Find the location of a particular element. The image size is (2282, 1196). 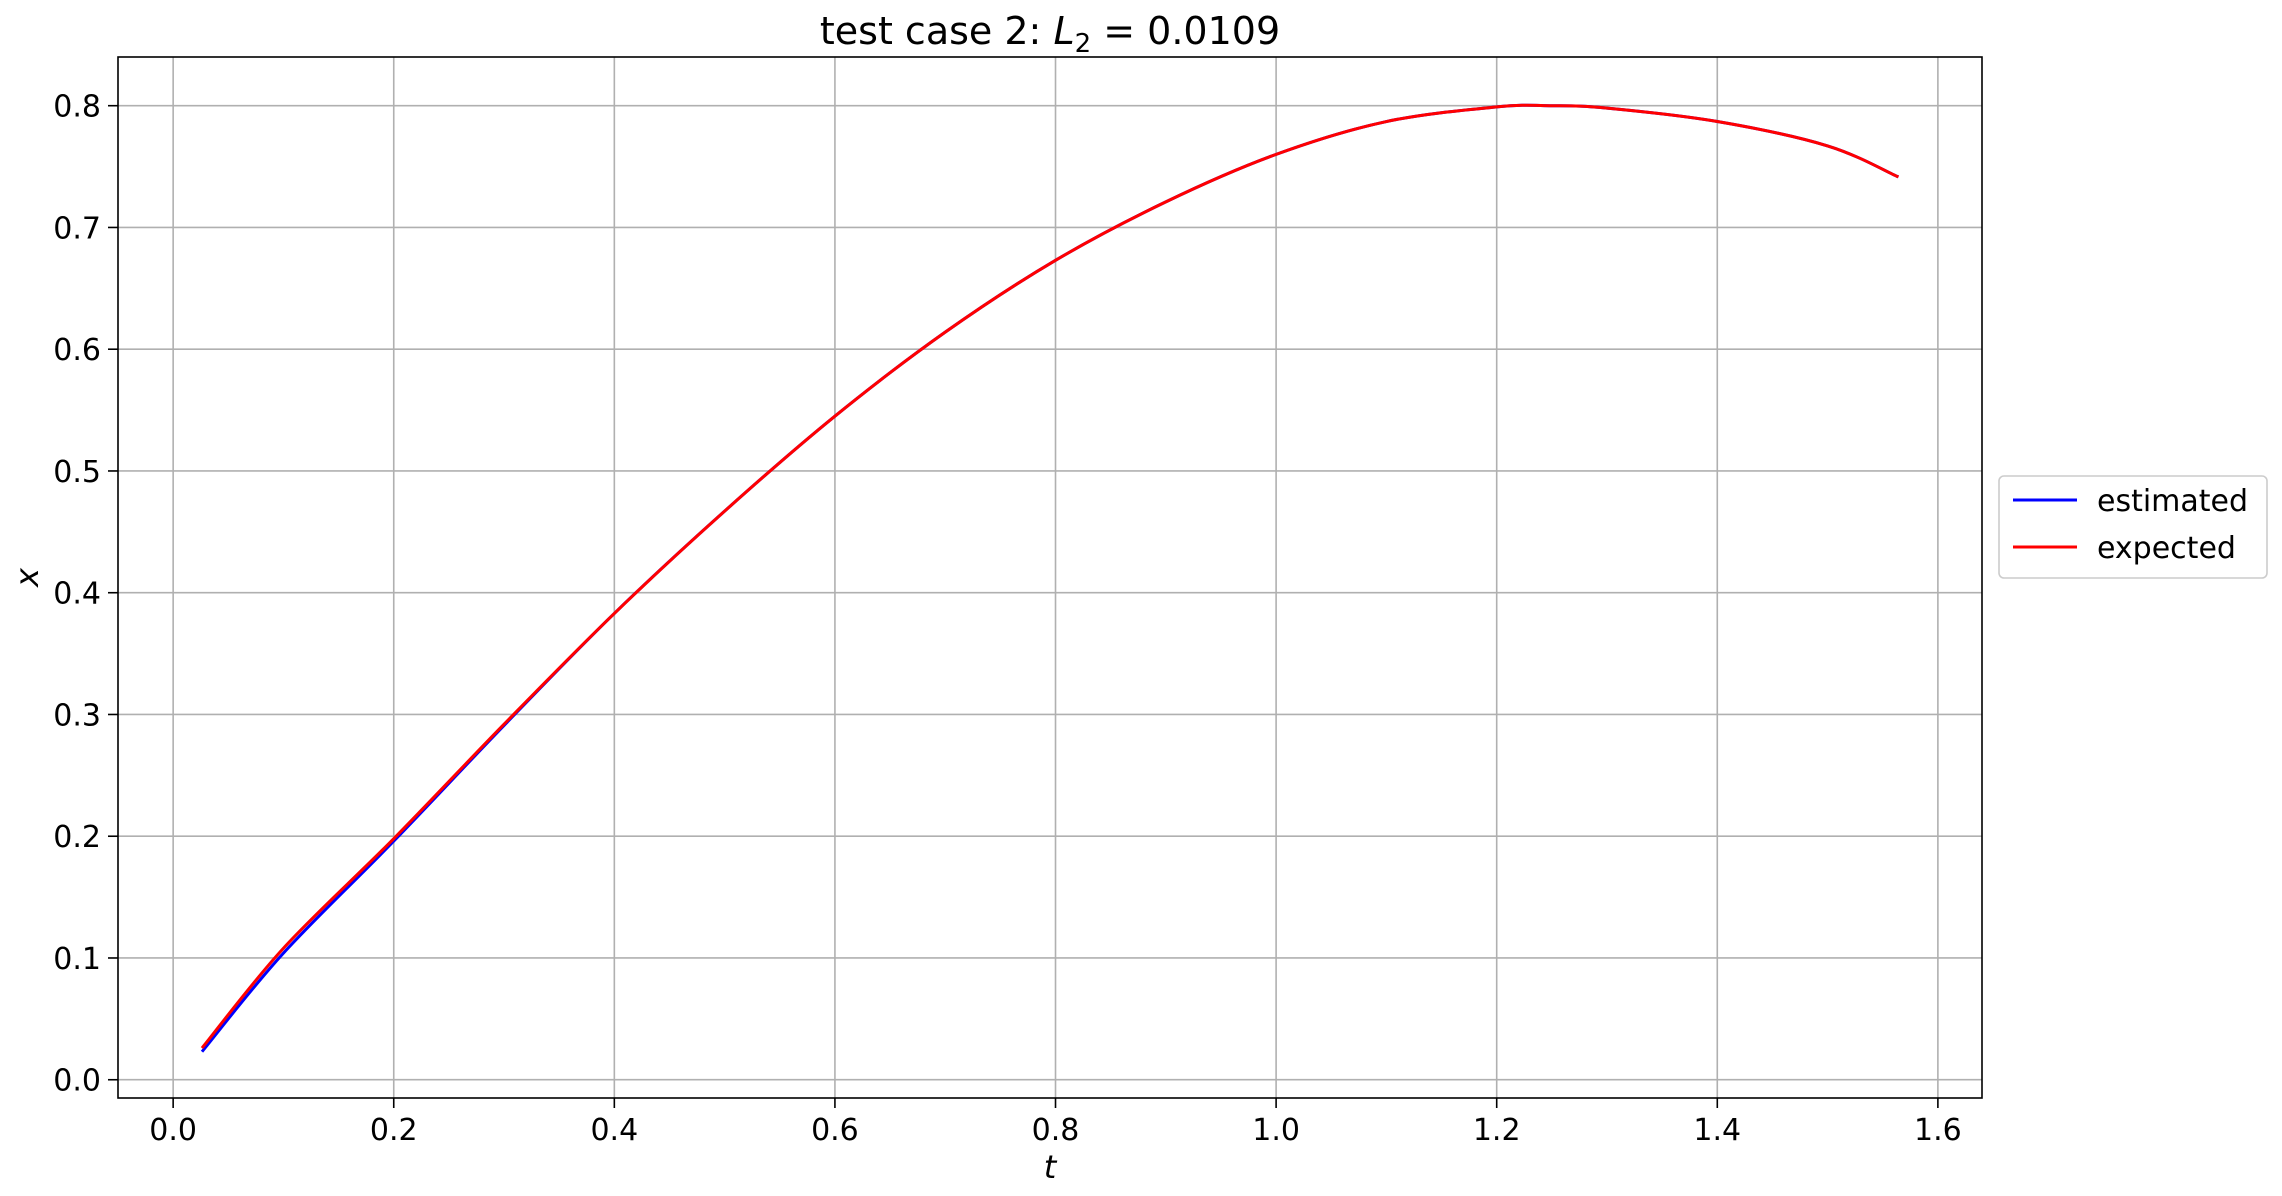

y-tick-label: 0.1 is located at coordinates (77, 959).